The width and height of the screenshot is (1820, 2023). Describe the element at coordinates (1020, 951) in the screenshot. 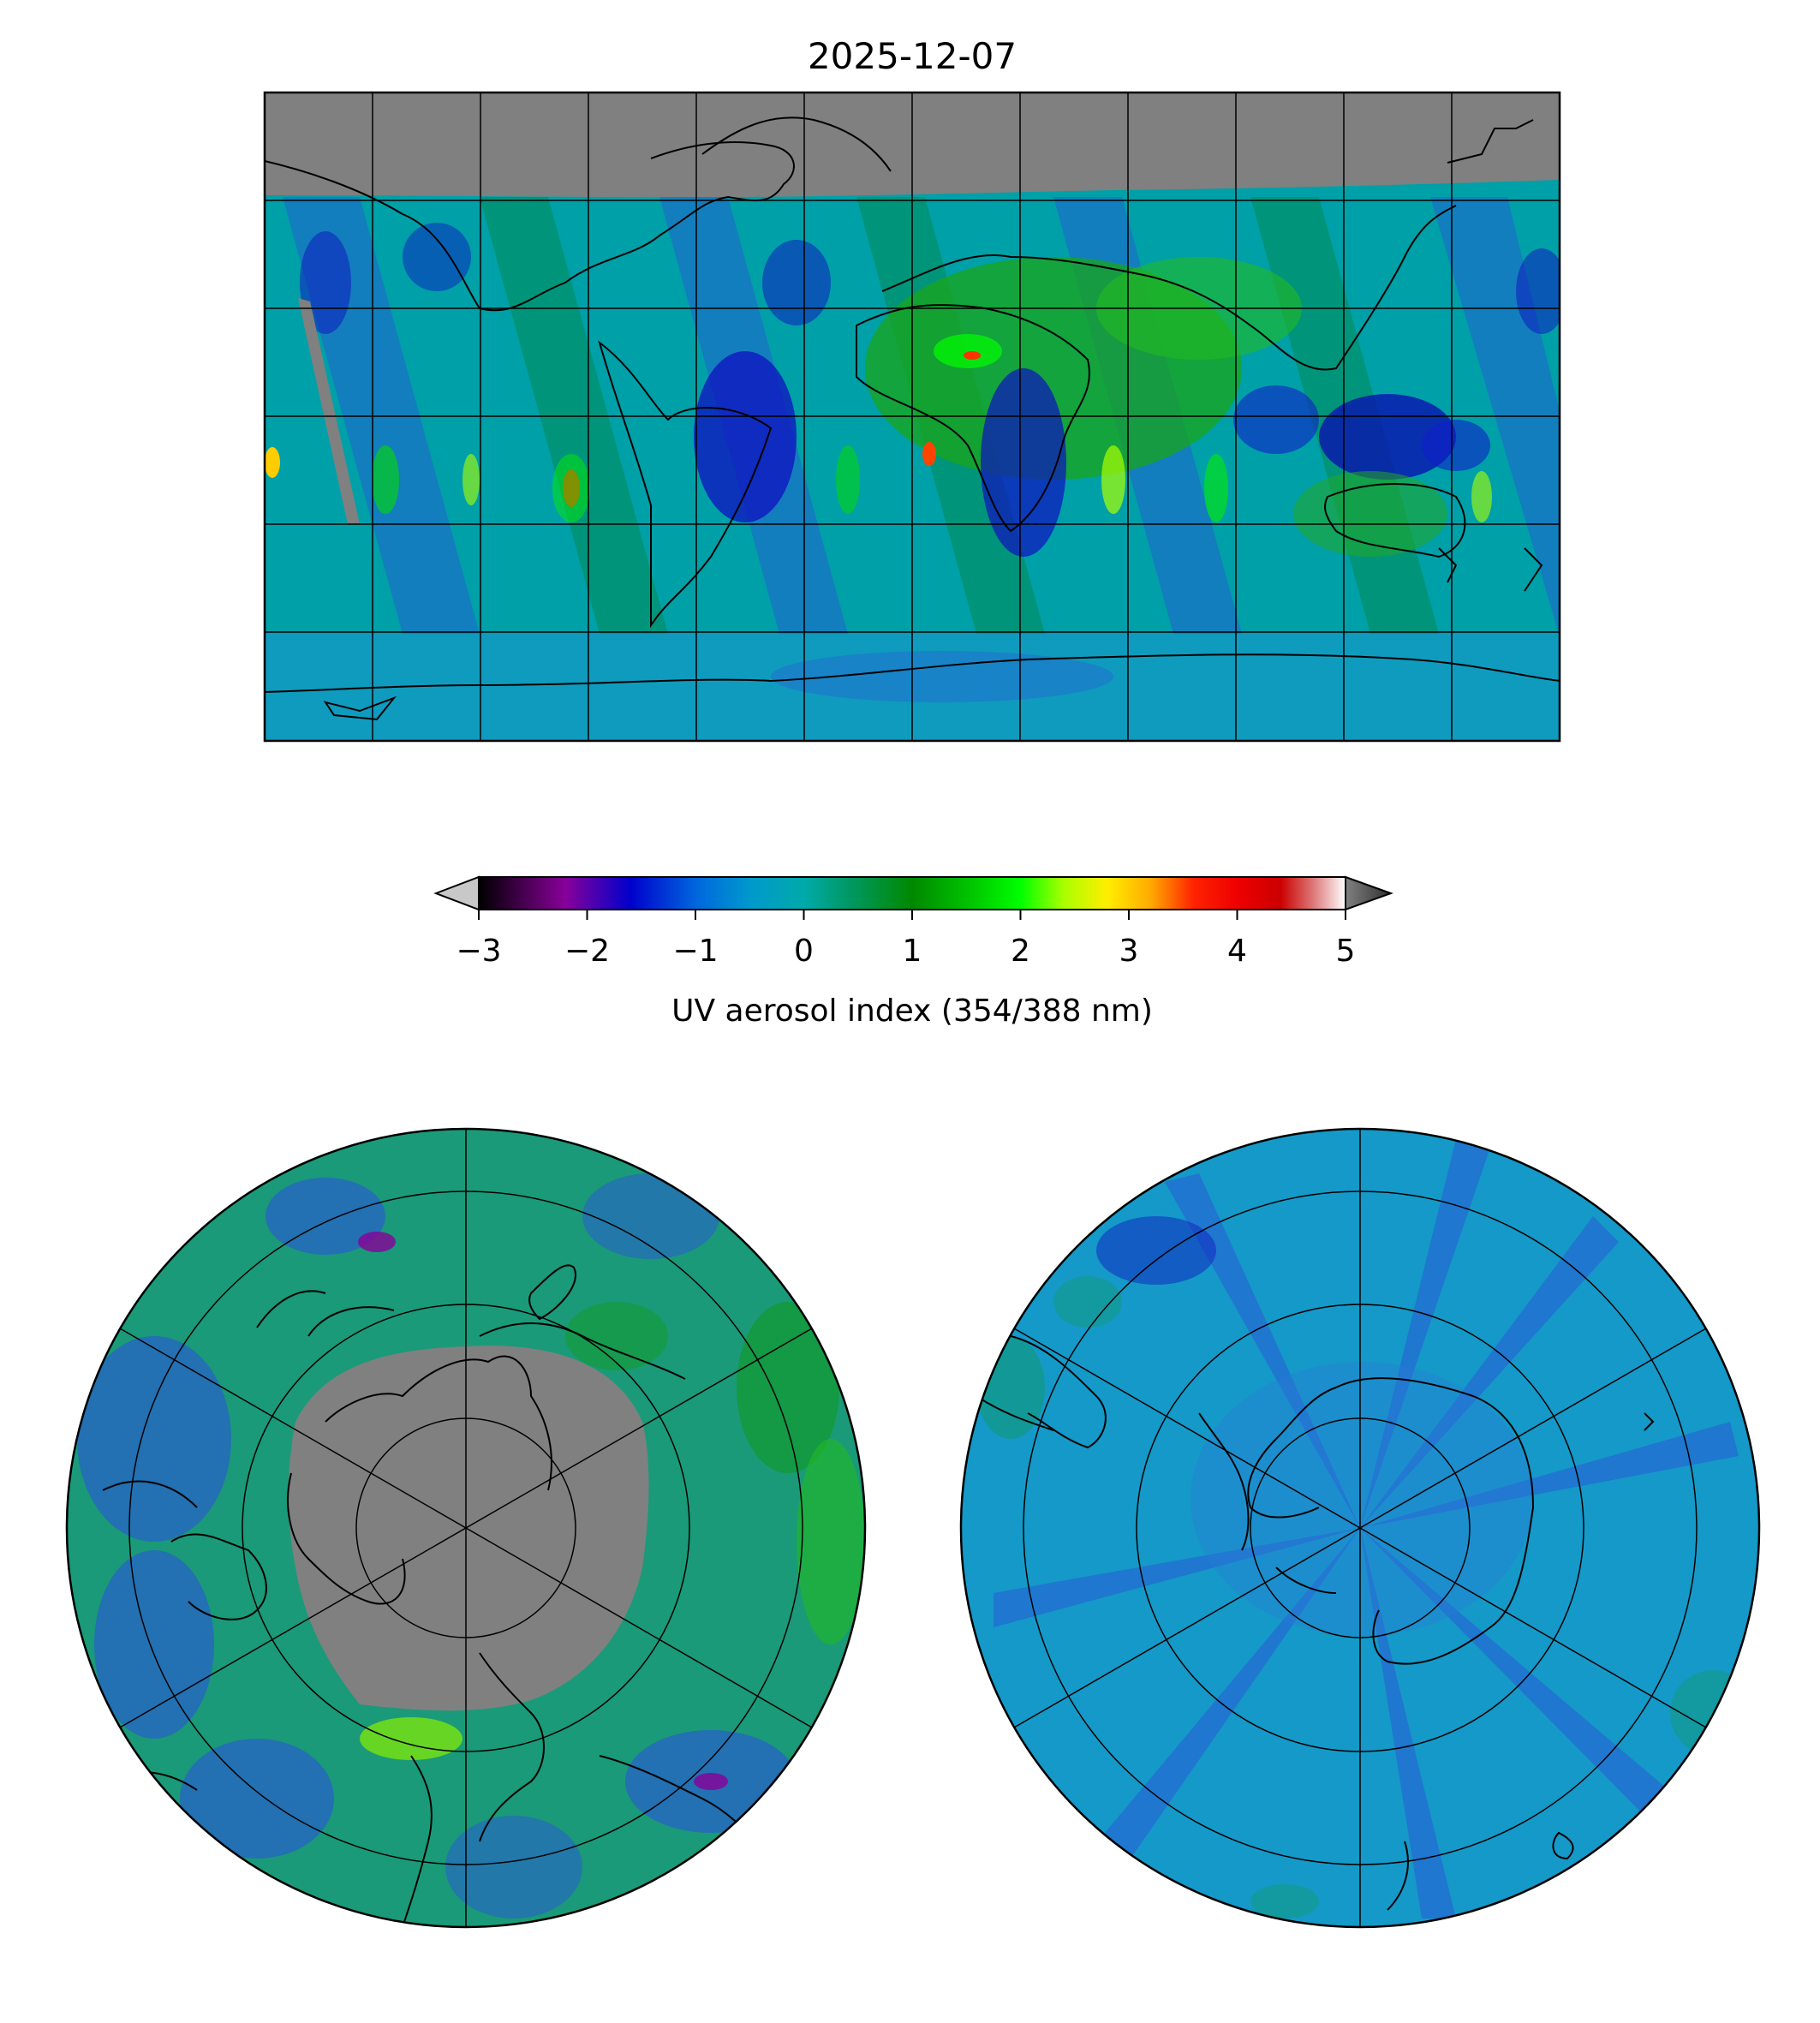

I see `colorbar-tick-label: 2` at that location.